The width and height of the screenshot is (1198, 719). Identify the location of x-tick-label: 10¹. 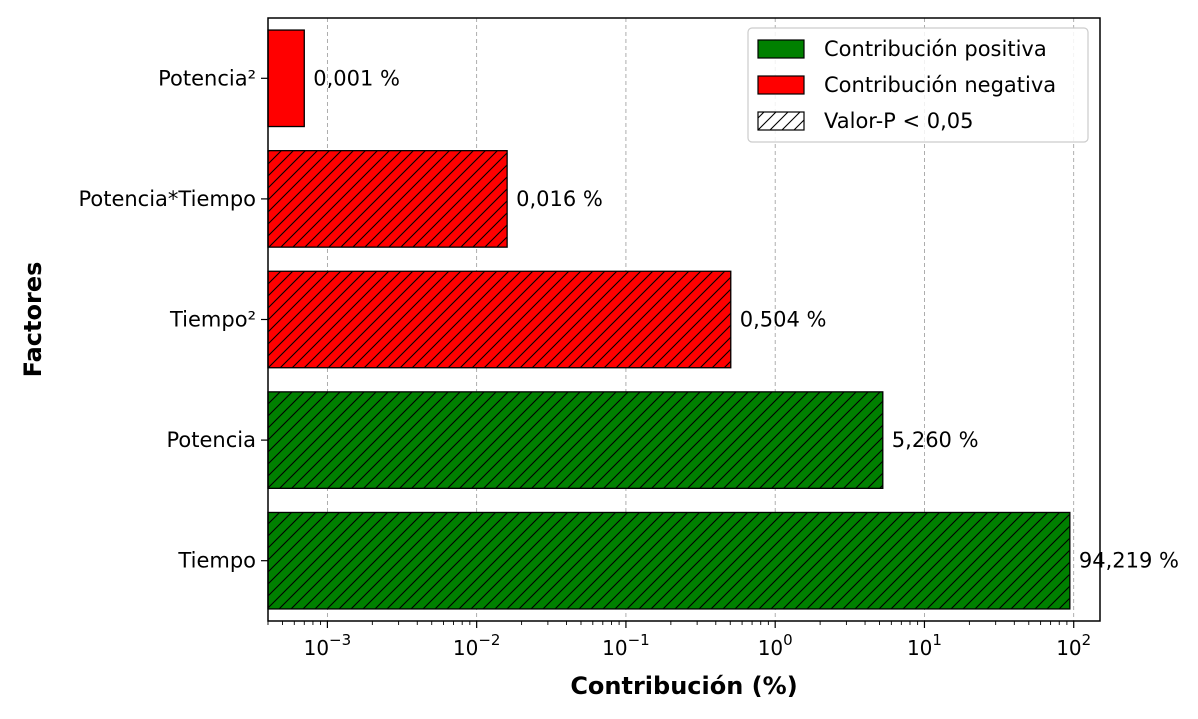
(924, 645).